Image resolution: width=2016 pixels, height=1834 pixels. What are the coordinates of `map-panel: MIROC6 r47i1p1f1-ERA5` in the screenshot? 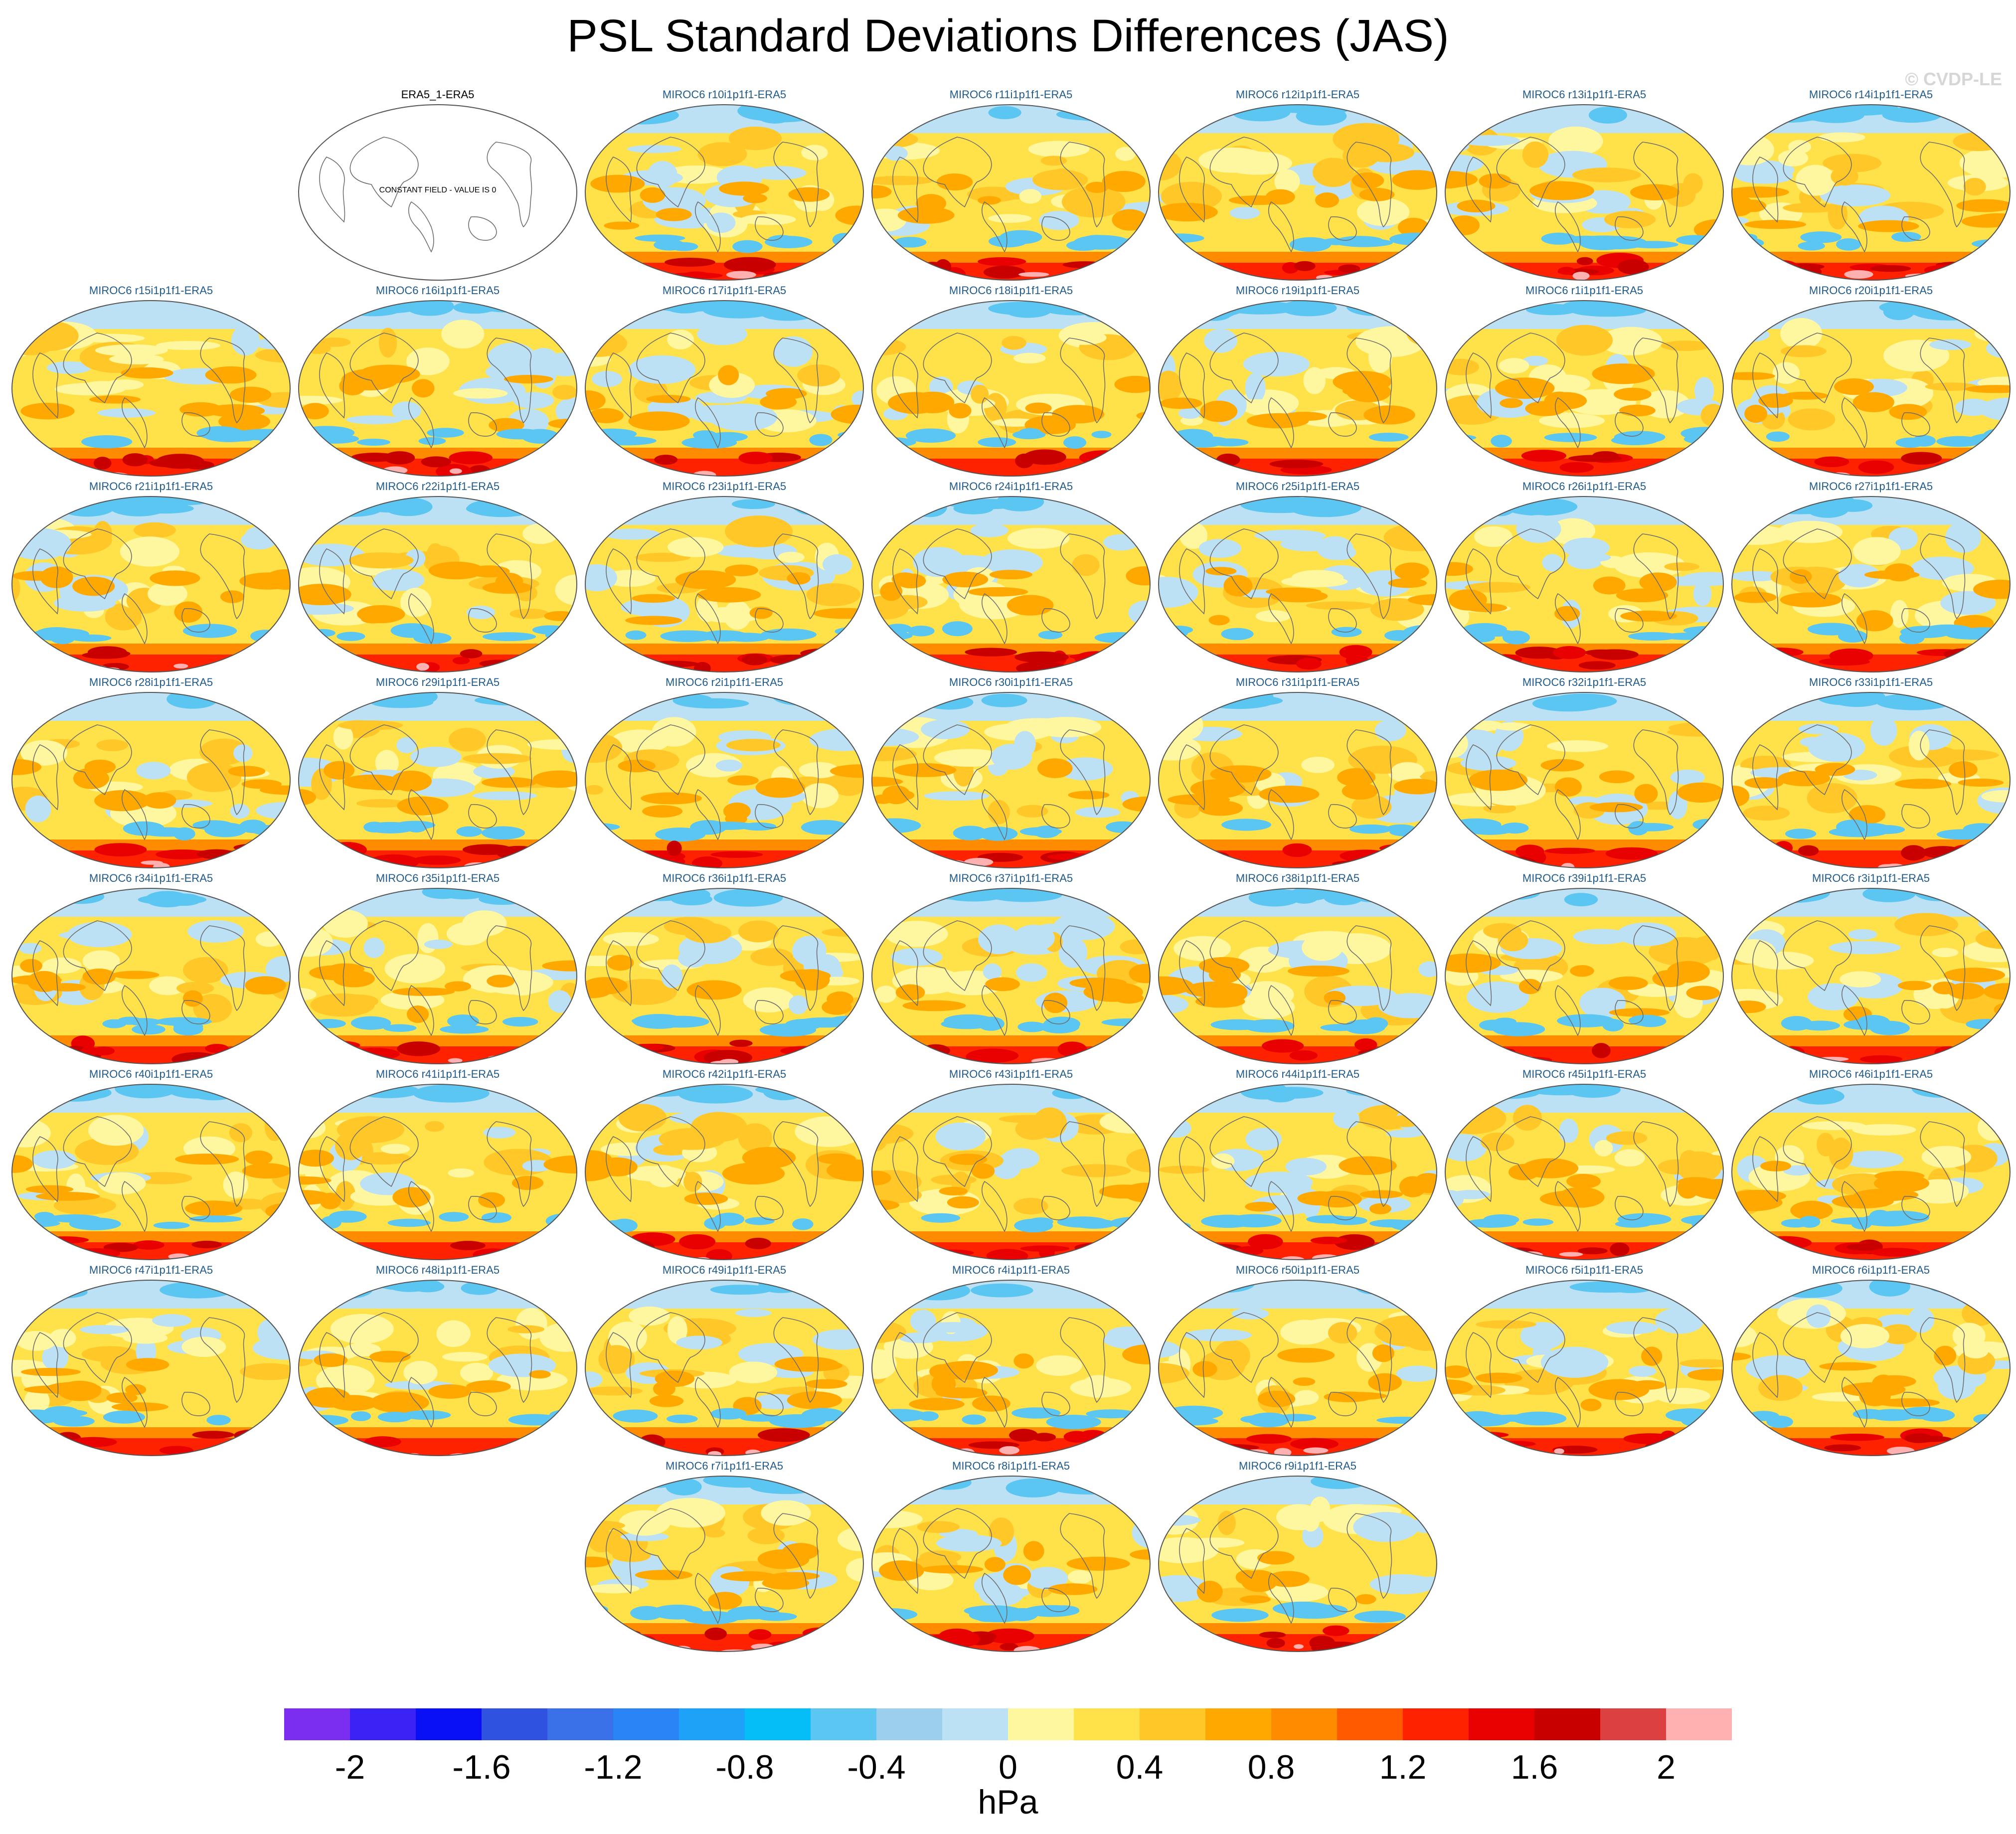 It's located at (151, 1360).